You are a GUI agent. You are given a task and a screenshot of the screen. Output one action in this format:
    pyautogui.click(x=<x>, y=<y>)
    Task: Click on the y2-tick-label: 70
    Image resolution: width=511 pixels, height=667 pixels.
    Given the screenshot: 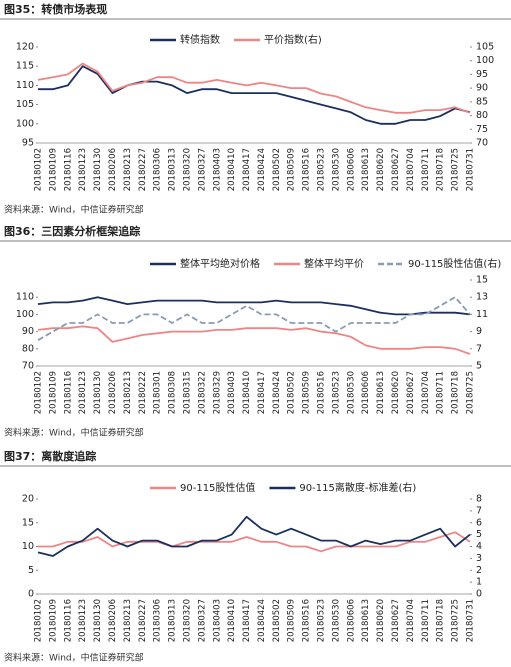 What is the action you would take?
    pyautogui.click(x=482, y=143)
    